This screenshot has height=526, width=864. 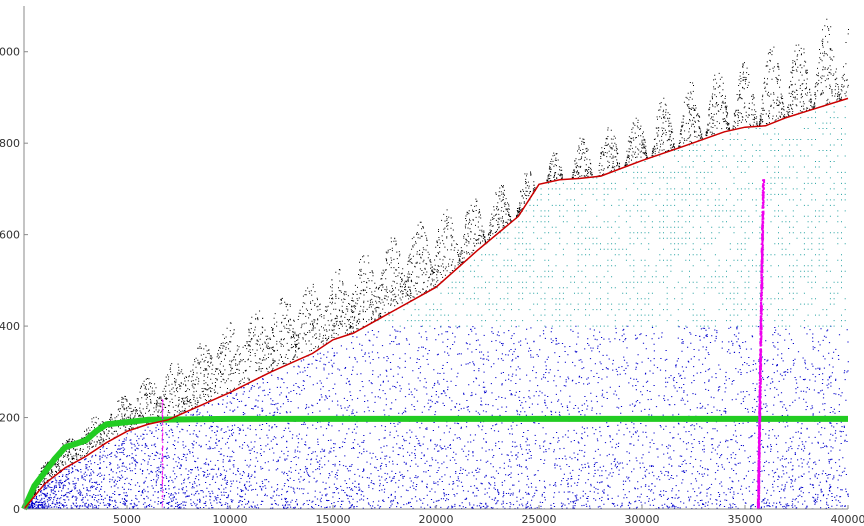 I want to click on y-tick-label: 600, so click(x=10, y=235).